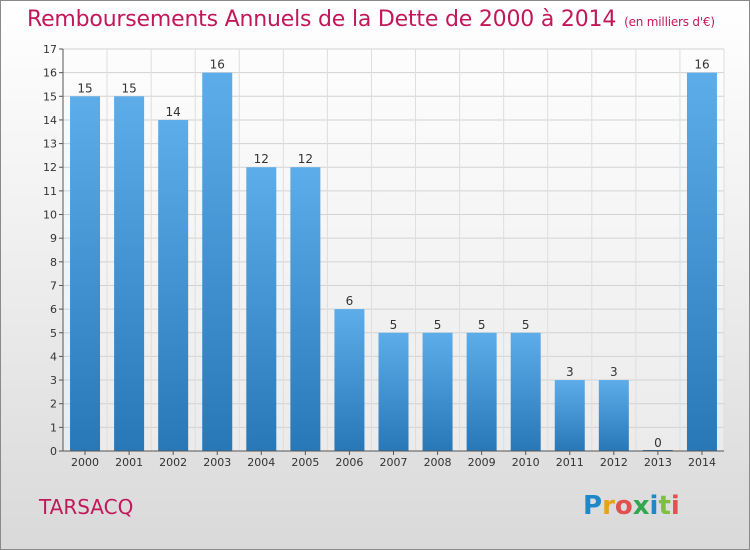 This screenshot has height=550, width=750. I want to click on bar-value-label: 0, so click(658, 443).